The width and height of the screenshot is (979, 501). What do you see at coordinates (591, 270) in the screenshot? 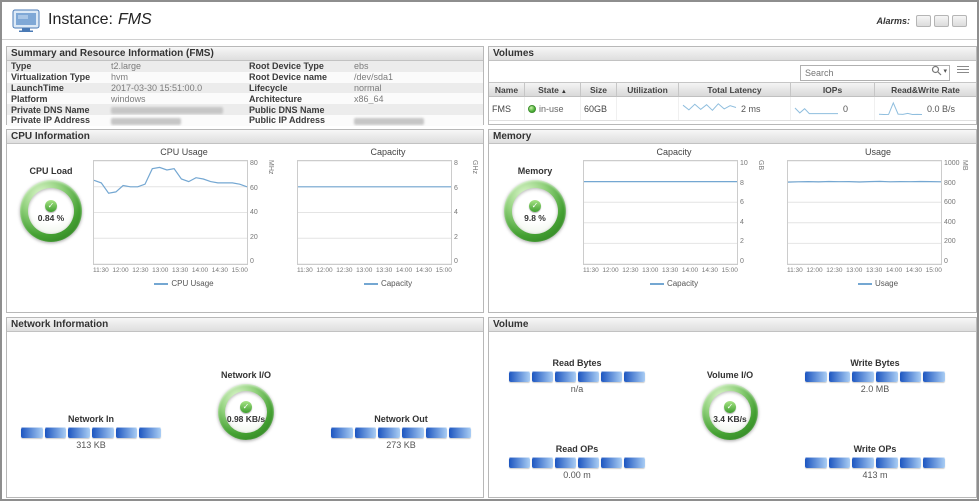
I see `x-tick-label: 11:30` at bounding box center [591, 270].